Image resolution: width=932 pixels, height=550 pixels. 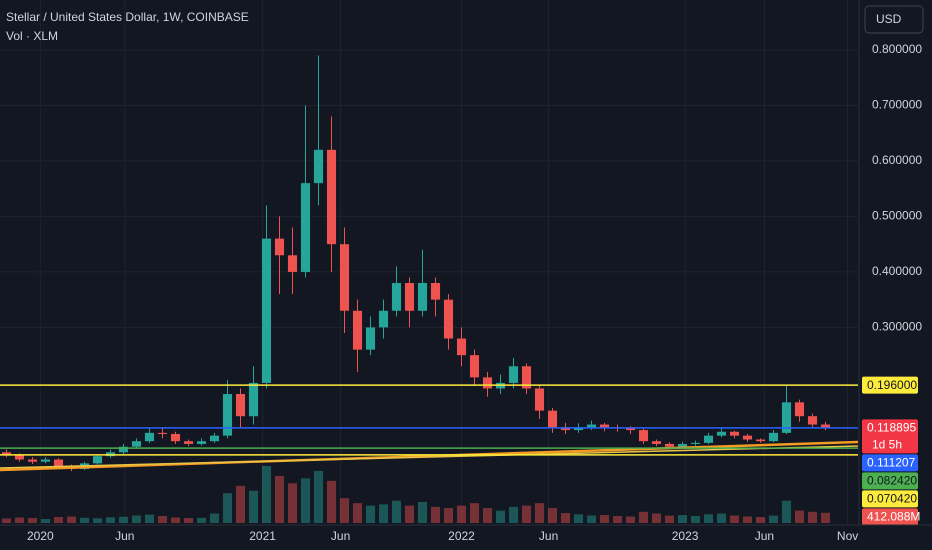 What do you see at coordinates (889, 19) in the screenshot?
I see `currency-button-label: USD` at bounding box center [889, 19].